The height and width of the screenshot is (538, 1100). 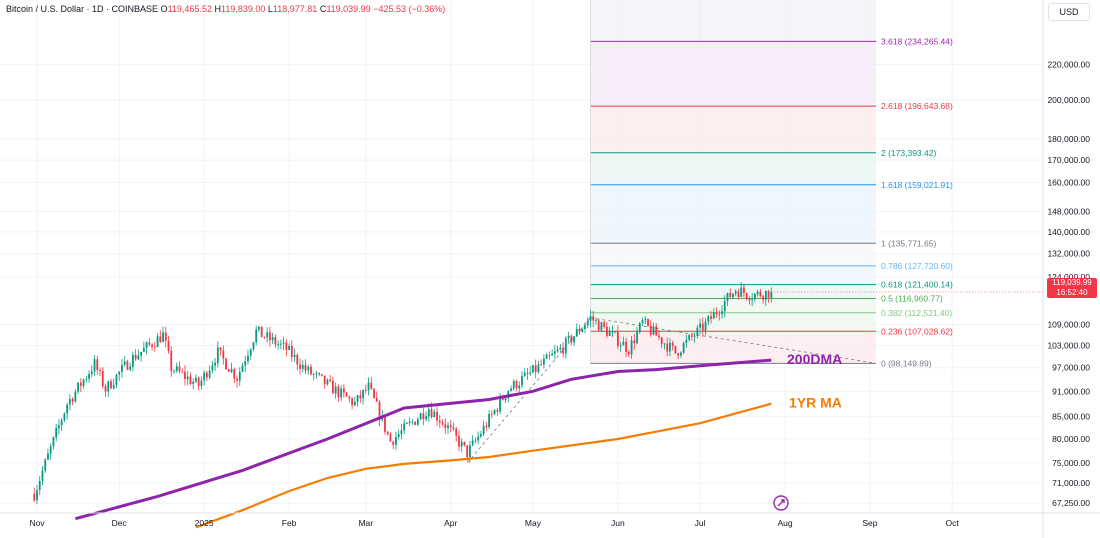 What do you see at coordinates (917, 185) in the screenshot?
I see `fib-level-label: 1.618 (159,021.91)` at bounding box center [917, 185].